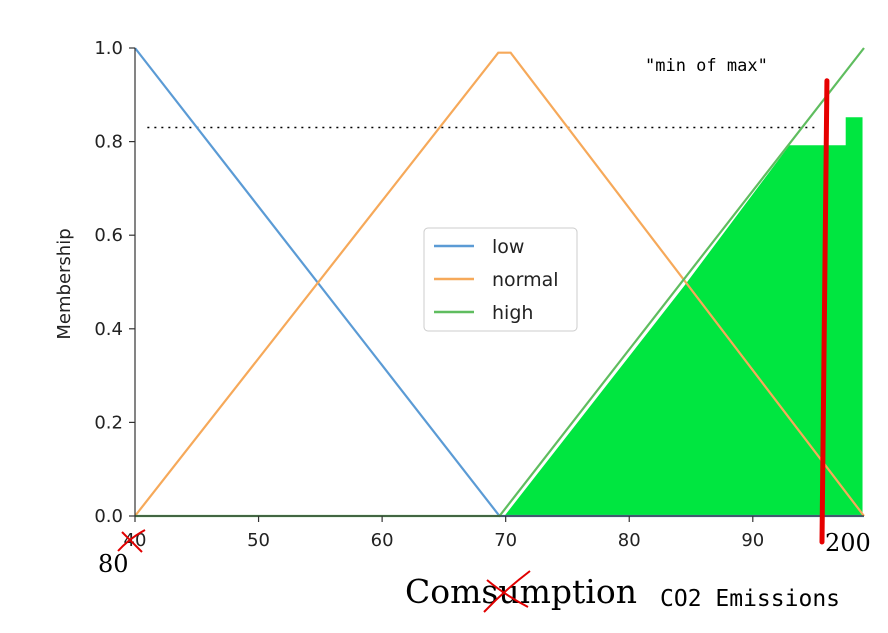  What do you see at coordinates (108, 142) in the screenshot?
I see `y-tick-label: 0.8` at bounding box center [108, 142].